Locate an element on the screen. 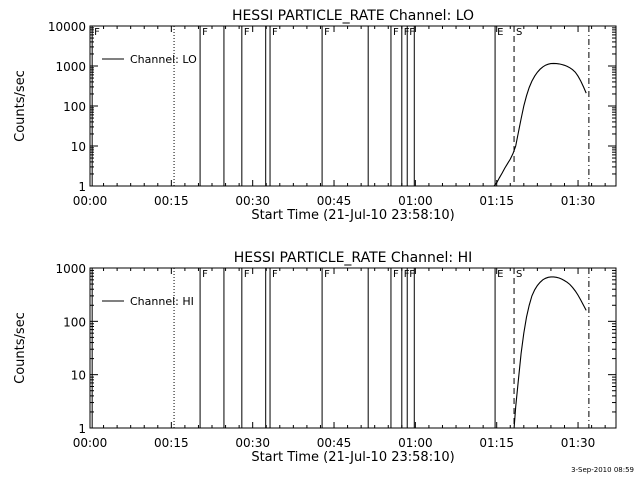 Image resolution: width=640 pixels, height=480 pixels. chart-title: HESSI PARTICLE_RATE Channel: HI is located at coordinates (353, 258).